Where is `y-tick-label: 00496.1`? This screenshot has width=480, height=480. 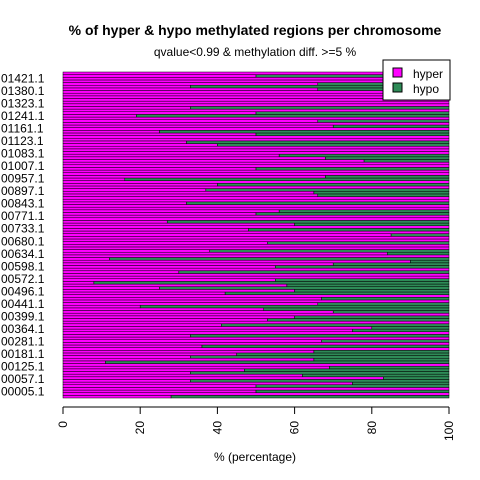
y-tick-label: 00496.1 is located at coordinates (23, 291).